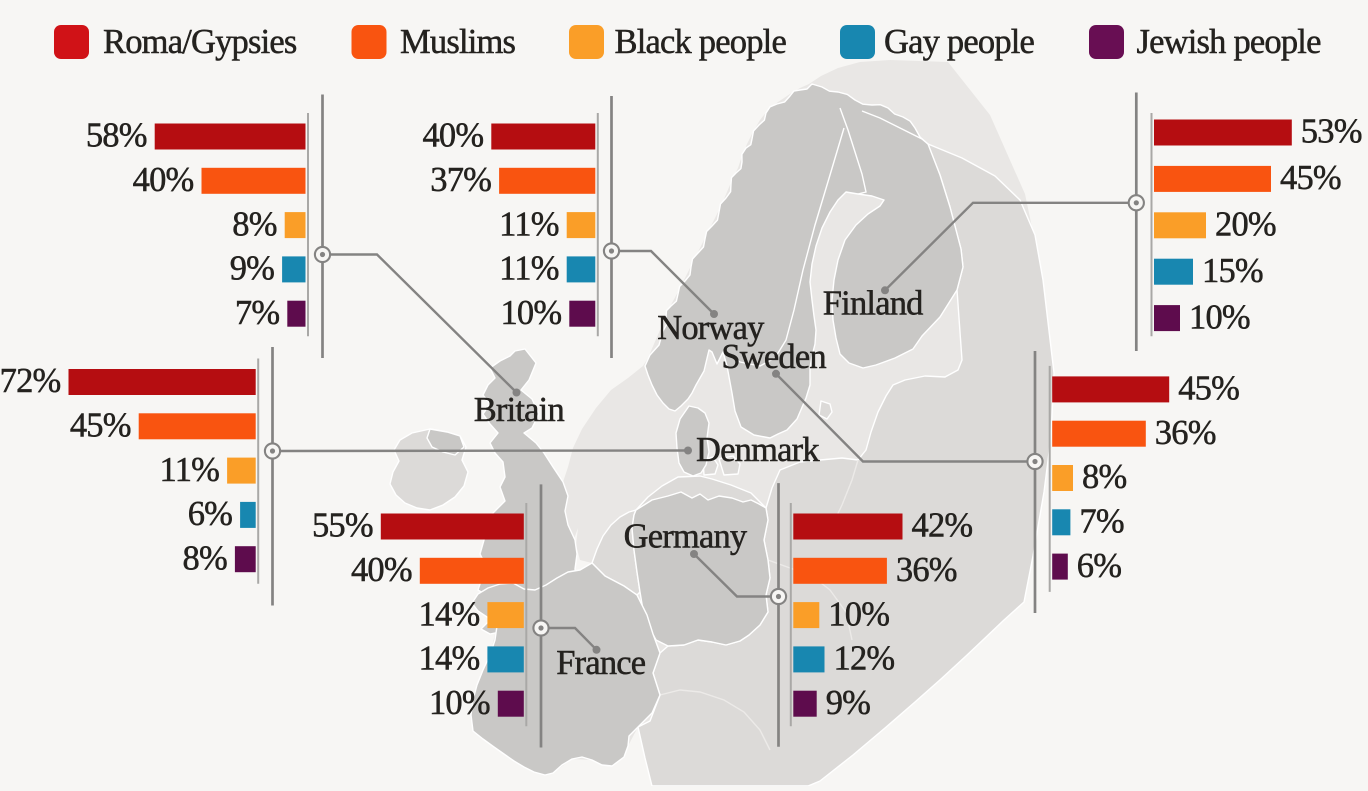 Image resolution: width=1368 pixels, height=791 pixels. Describe the element at coordinates (864, 659) in the screenshot. I see `svg-text: 12%` at that location.